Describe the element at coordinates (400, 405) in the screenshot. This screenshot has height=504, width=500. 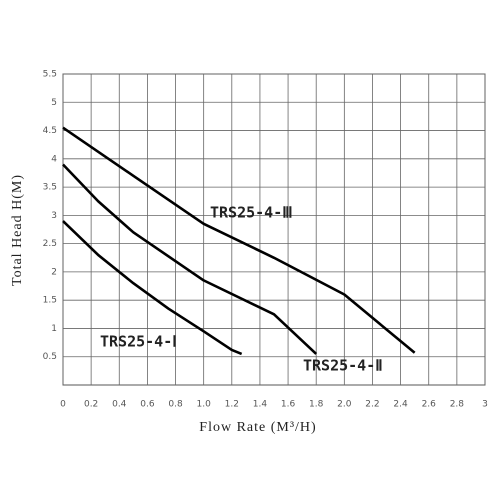
I see `x-tick-label: 2.4` at that location.